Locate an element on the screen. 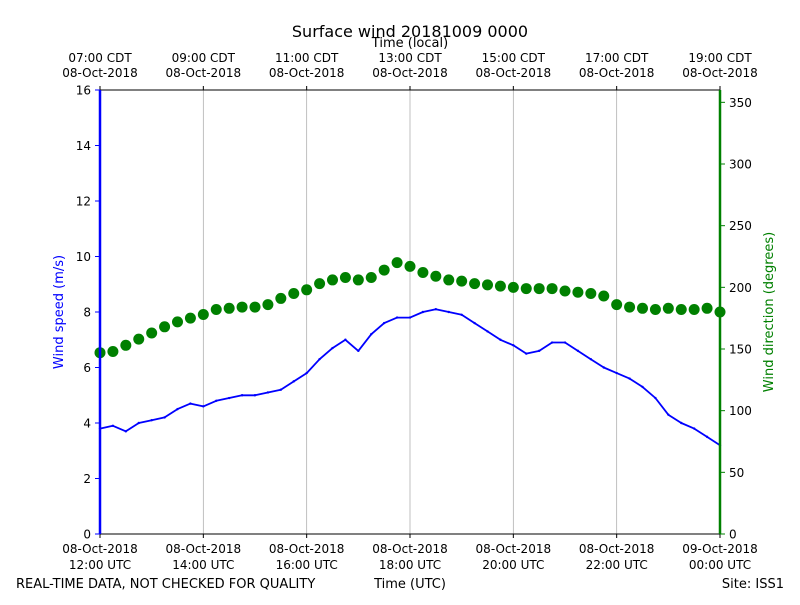 This screenshot has width=800, height=605. left-tick-label: 14 is located at coordinates (83, 146).